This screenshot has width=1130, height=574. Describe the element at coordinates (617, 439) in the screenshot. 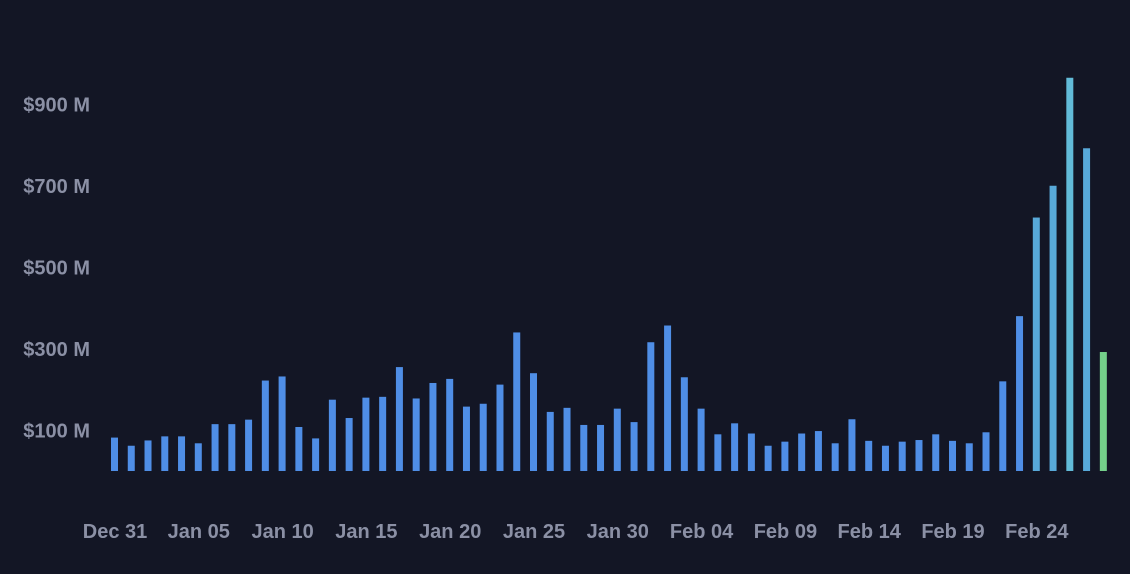

I see `bar: Jan 30: 153` at that location.